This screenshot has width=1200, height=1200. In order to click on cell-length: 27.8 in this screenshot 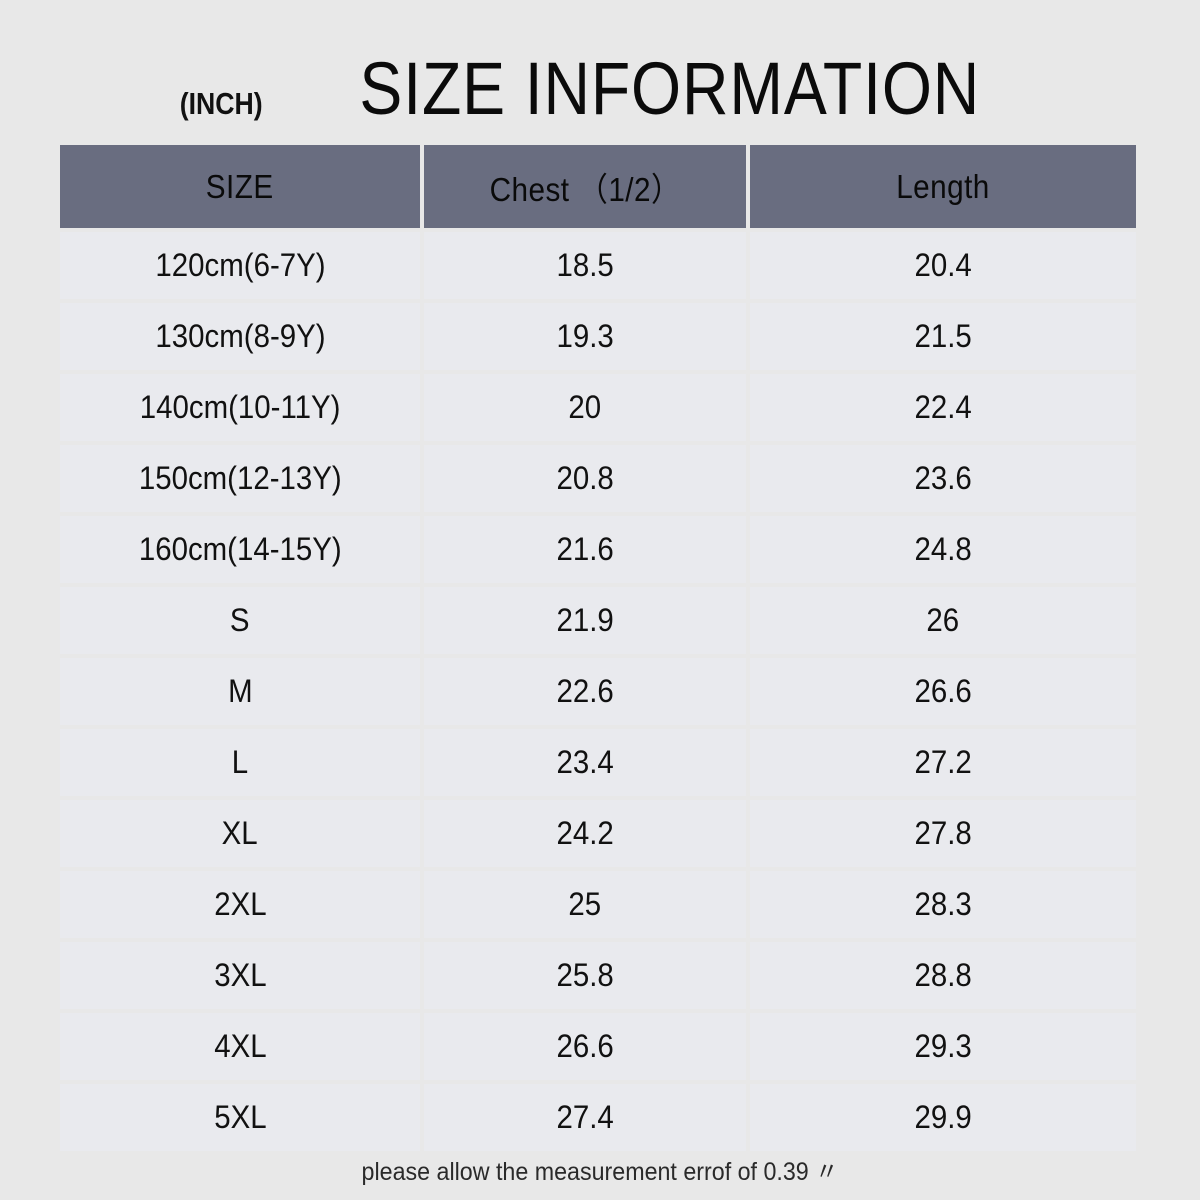, I will do `click(943, 833)`.